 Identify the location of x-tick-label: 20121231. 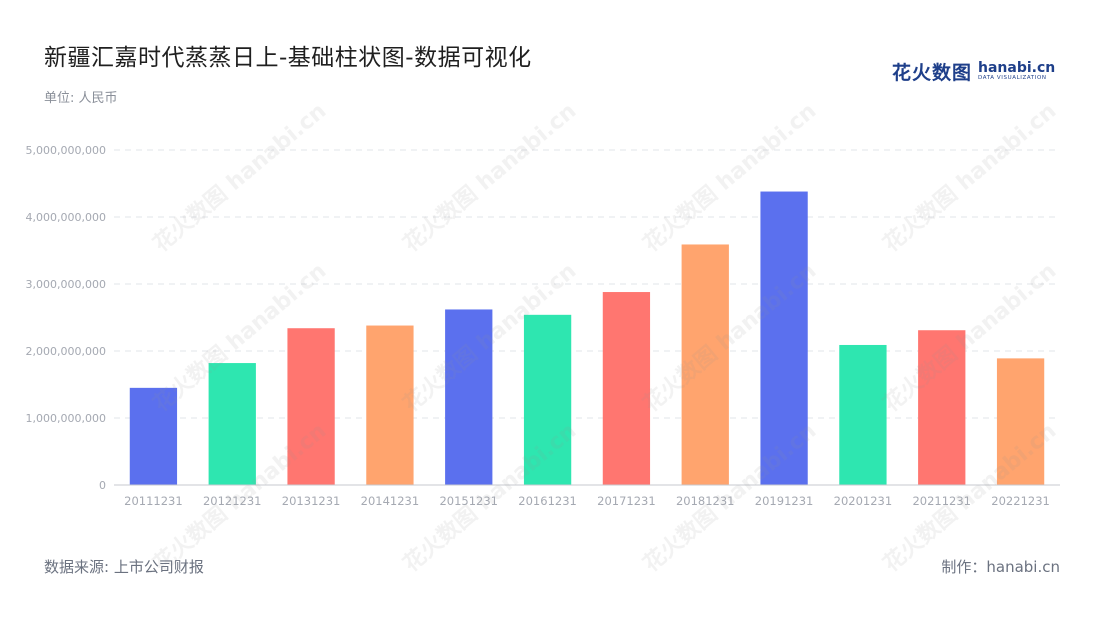
(232, 501).